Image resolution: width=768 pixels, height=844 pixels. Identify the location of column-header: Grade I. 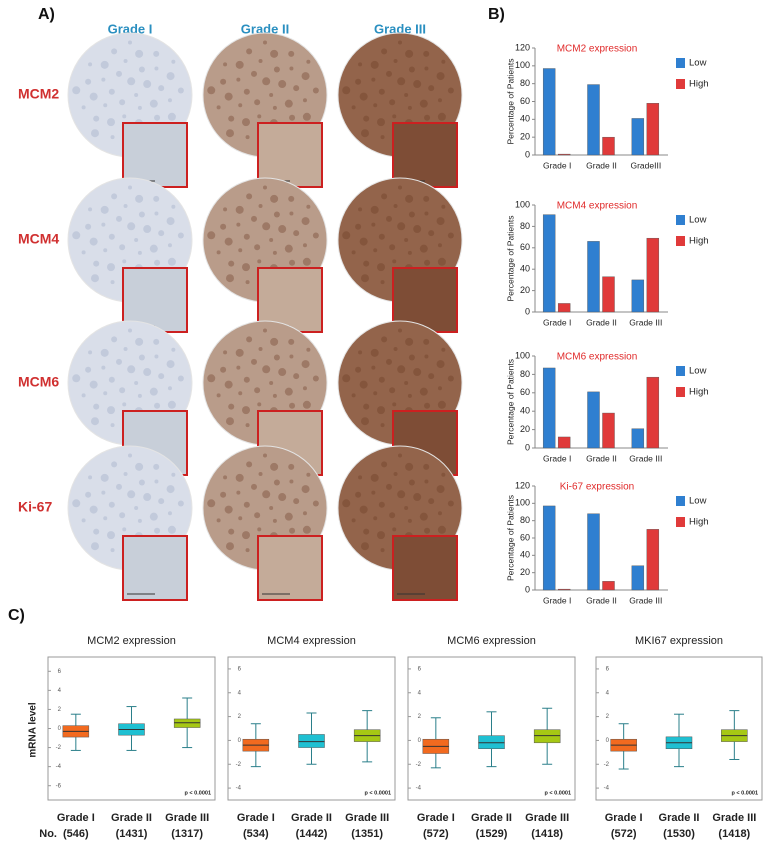
(130, 28).